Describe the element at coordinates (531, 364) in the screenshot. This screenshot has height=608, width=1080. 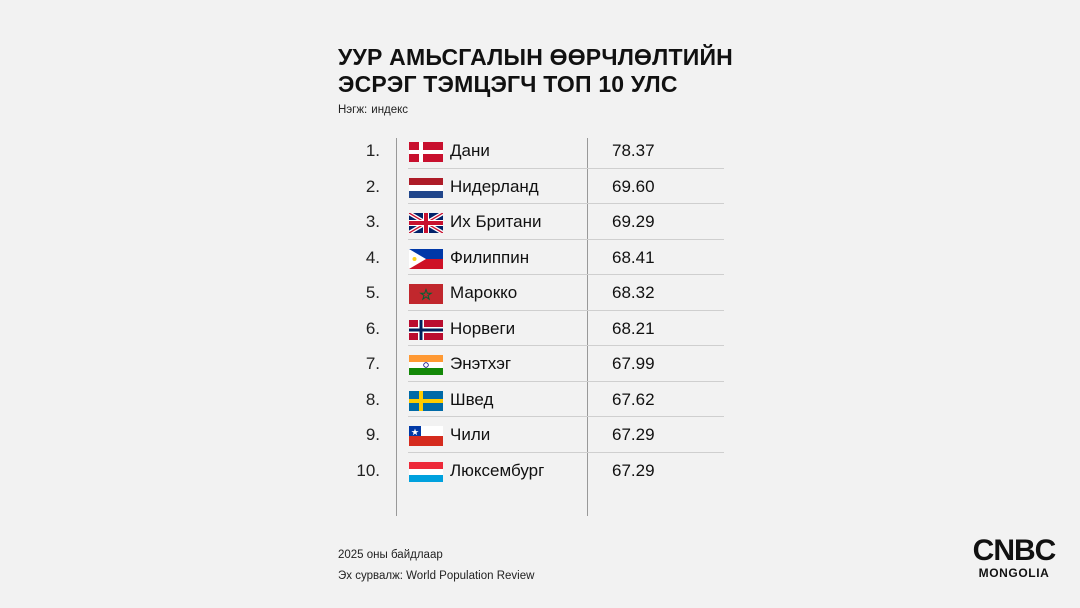
I see `table-row: 7. Энэтхэг 67.99` at that location.